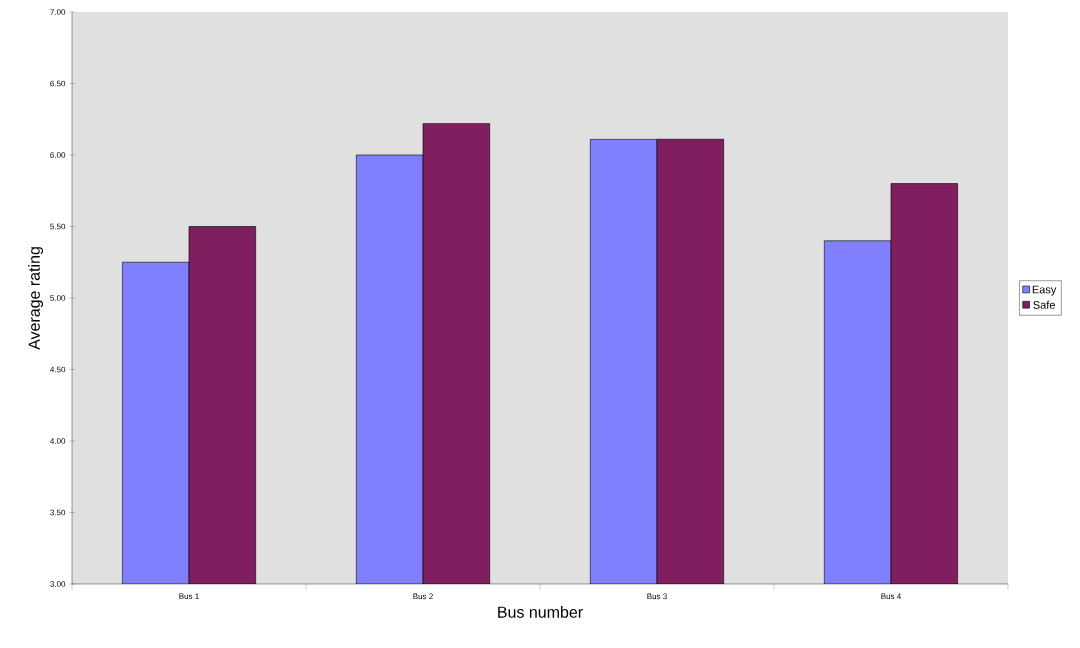 This screenshot has width=1080, height=648. Describe the element at coordinates (540, 612) in the screenshot. I see `x-axis-title: Bus number` at that location.